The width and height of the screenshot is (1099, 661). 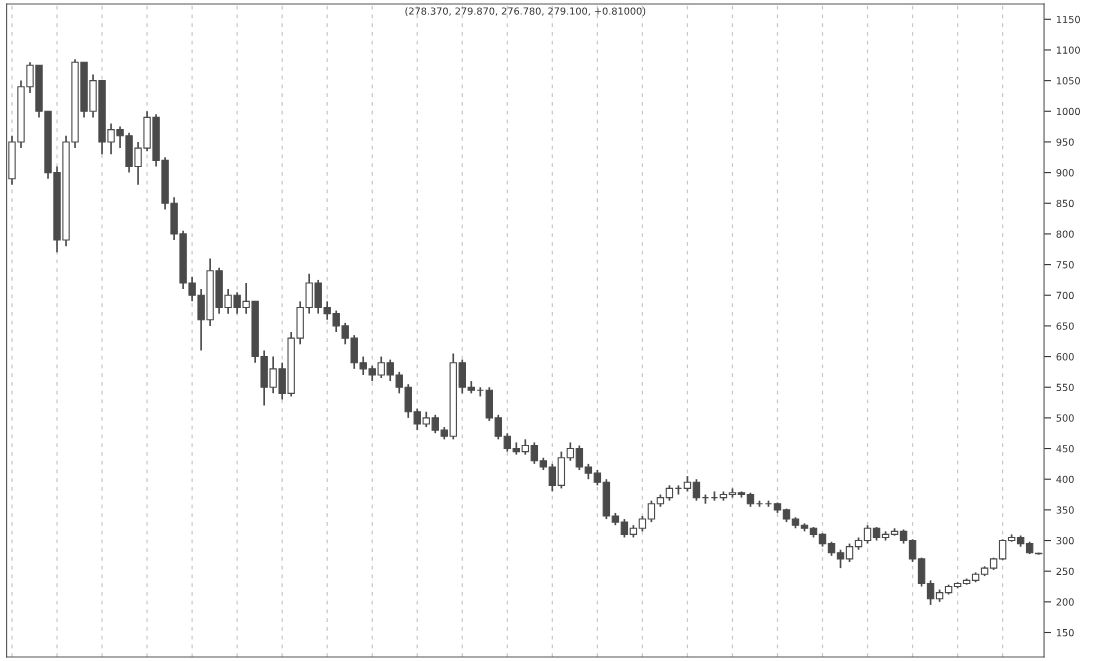 I want to click on y-tick-label: 400, so click(x=1065, y=479).